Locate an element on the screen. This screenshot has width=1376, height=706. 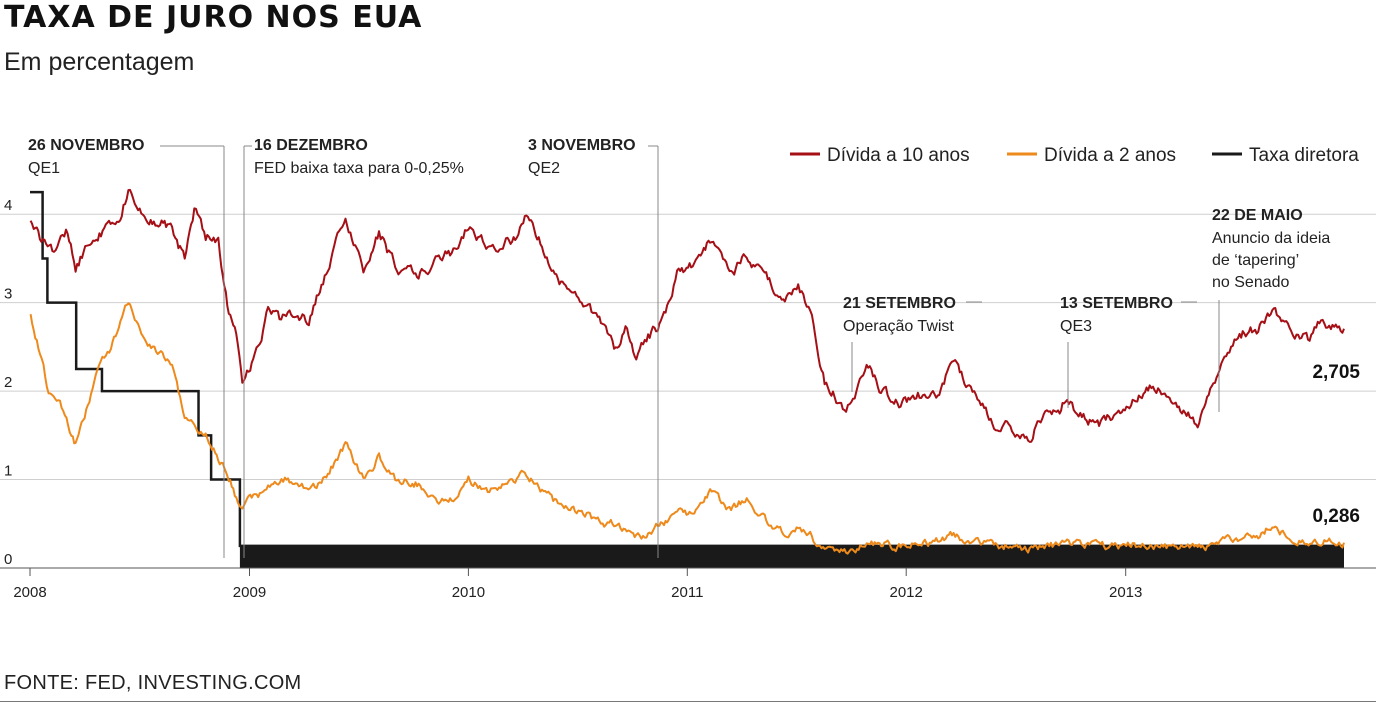
annotation-title: 21 SETEMBRO is located at coordinates (899, 303).